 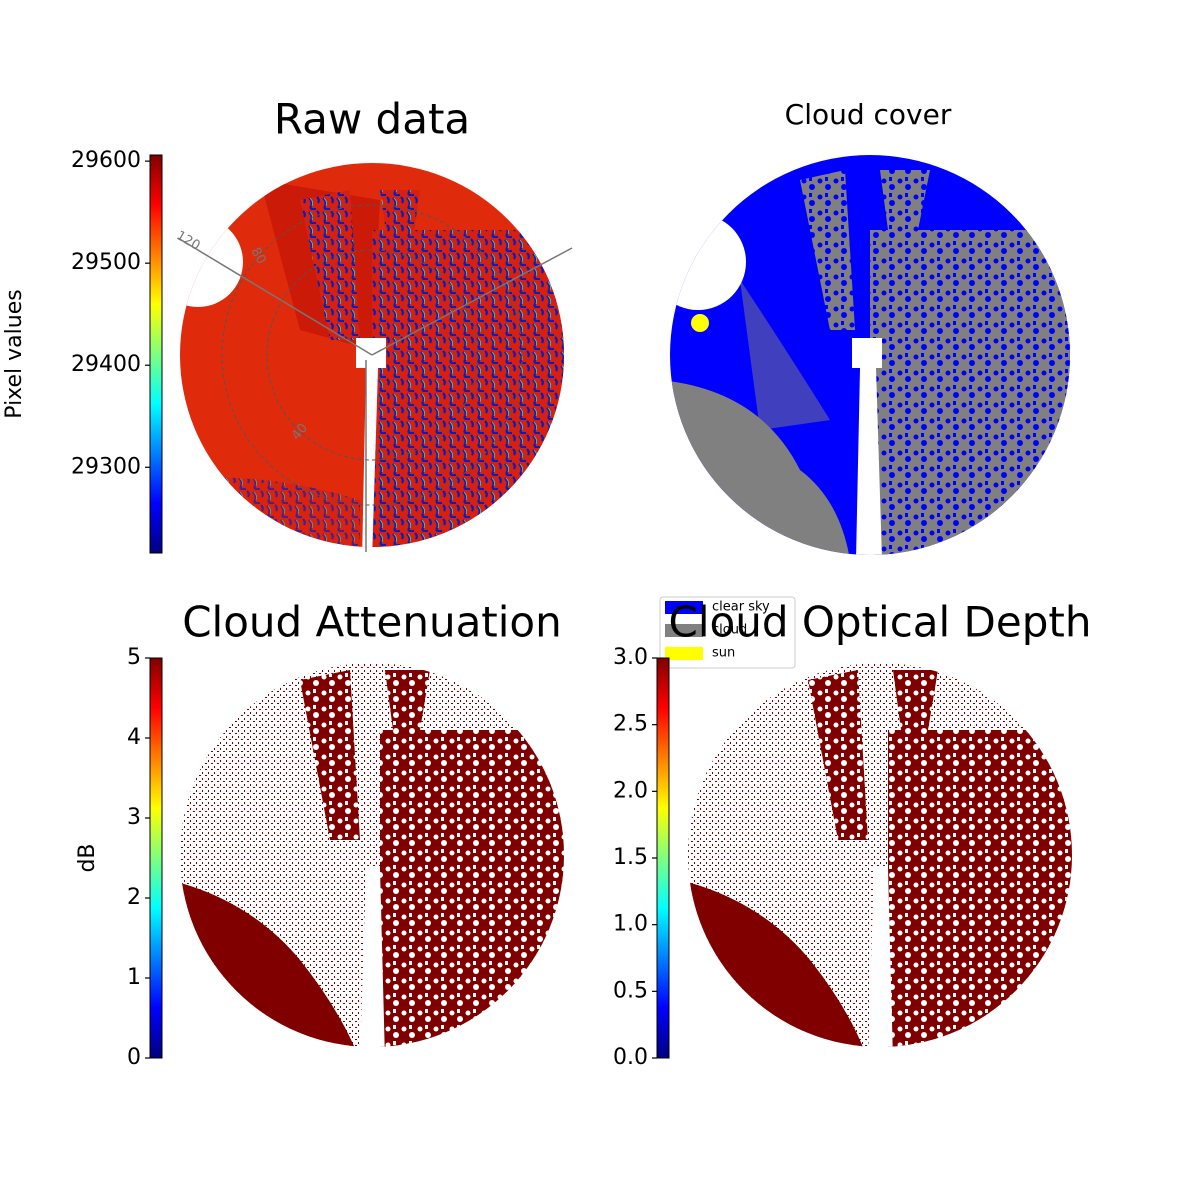 I want to click on colorbar-tick-label: 4, so click(x=134, y=737).